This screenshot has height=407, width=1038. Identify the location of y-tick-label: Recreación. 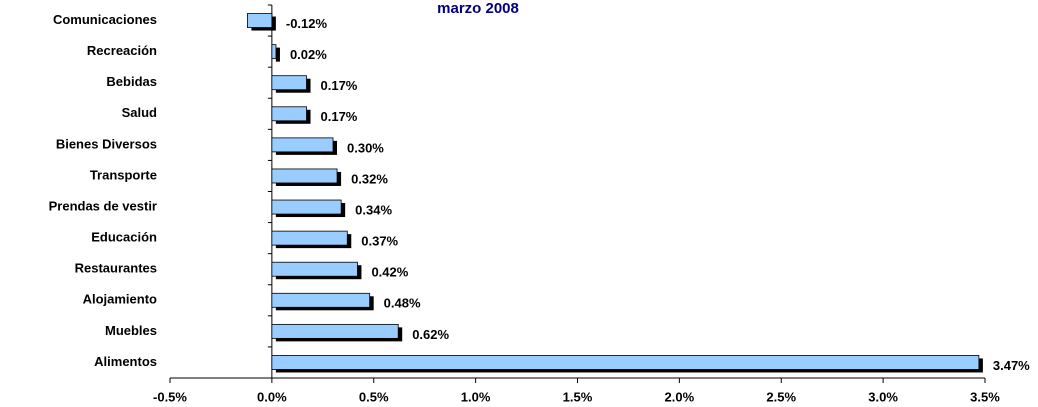
(122, 50).